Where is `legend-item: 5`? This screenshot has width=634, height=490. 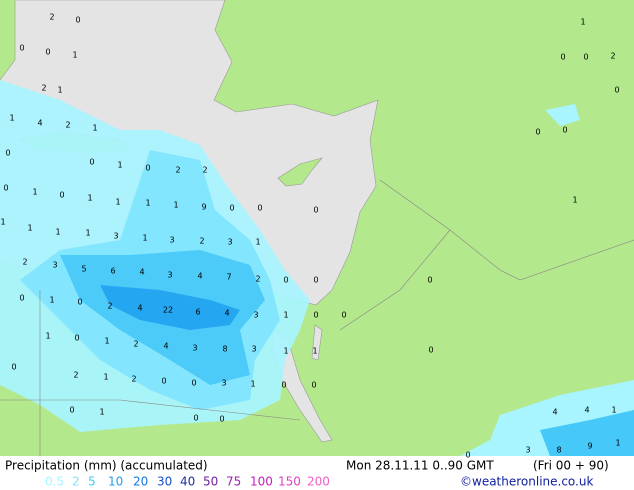
legend-item: 5 is located at coordinates (92, 482).